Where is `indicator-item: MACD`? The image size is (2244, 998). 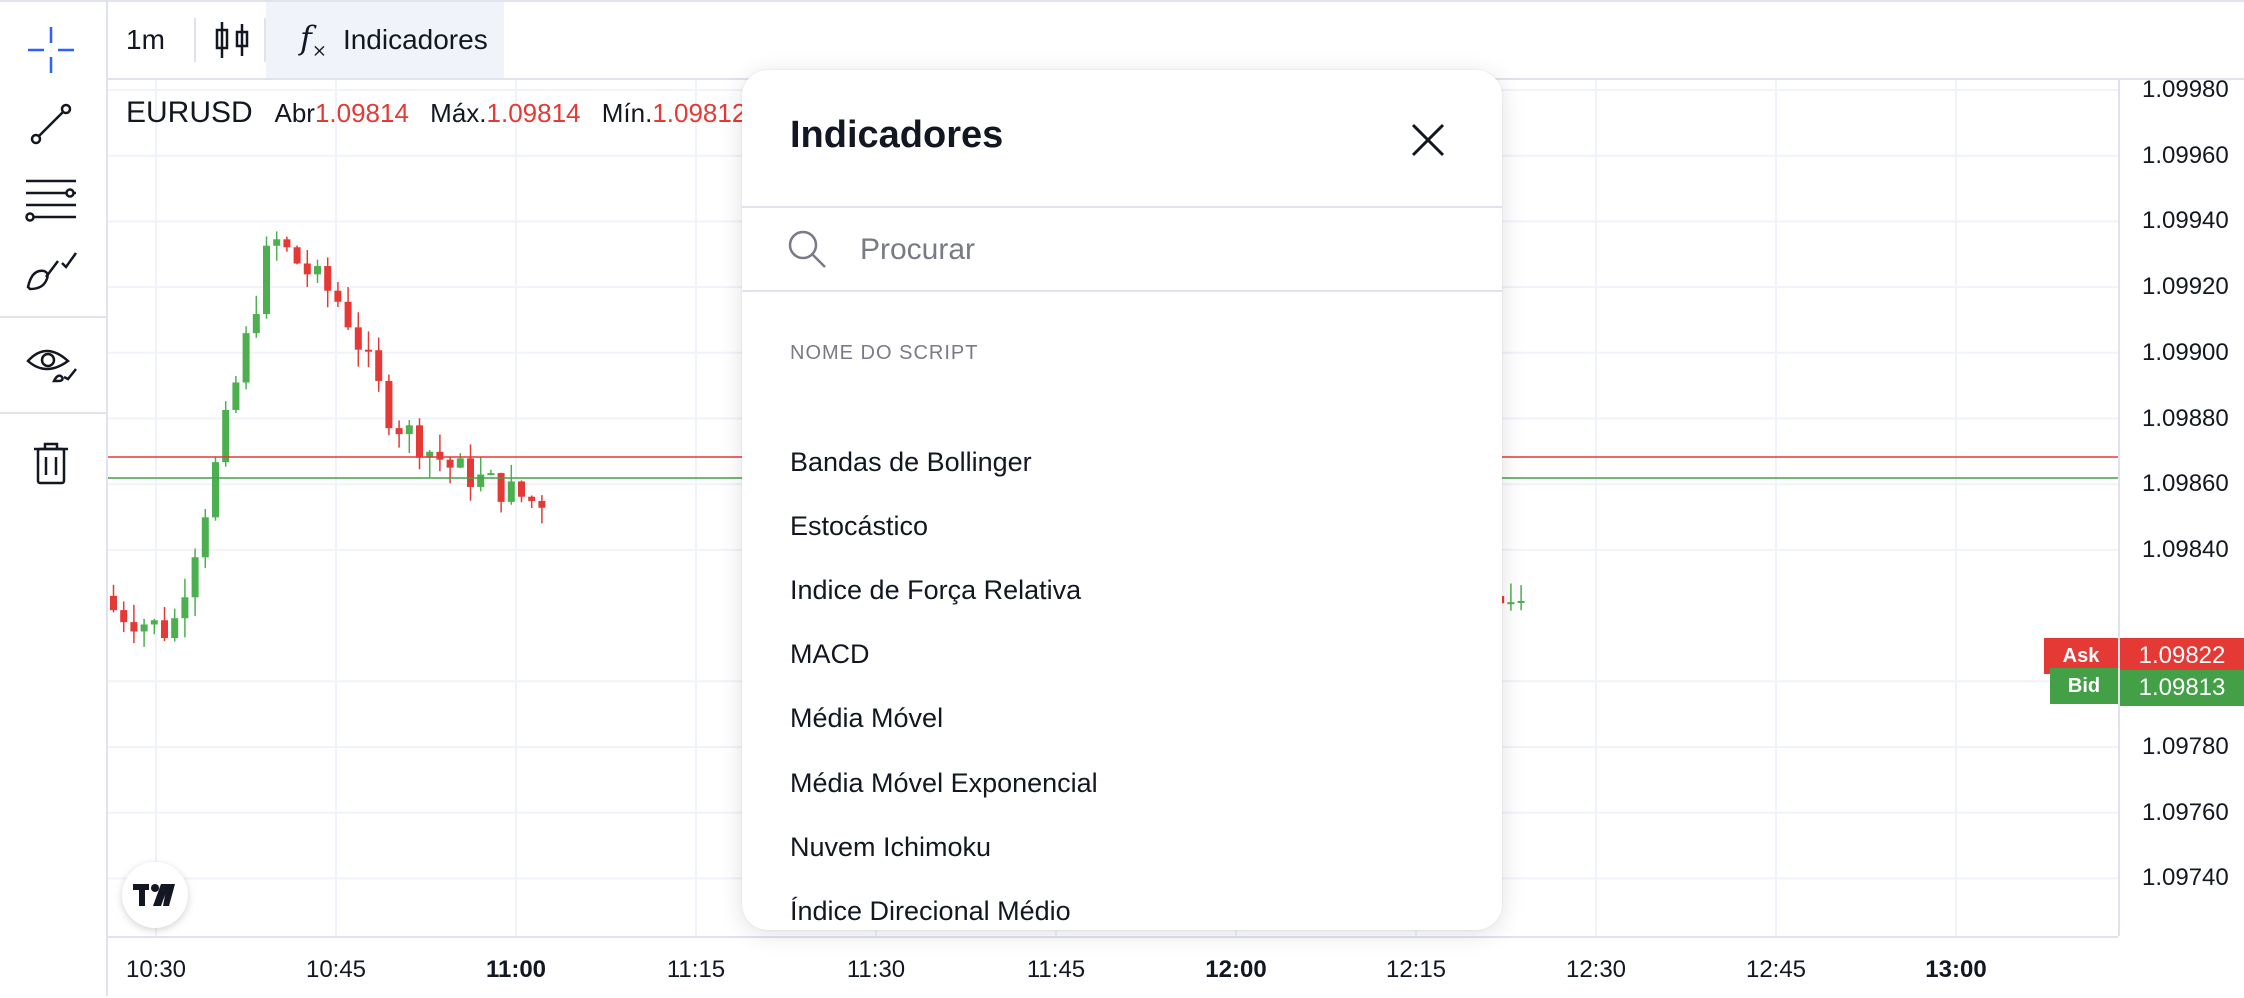 indicator-item: MACD is located at coordinates (830, 654).